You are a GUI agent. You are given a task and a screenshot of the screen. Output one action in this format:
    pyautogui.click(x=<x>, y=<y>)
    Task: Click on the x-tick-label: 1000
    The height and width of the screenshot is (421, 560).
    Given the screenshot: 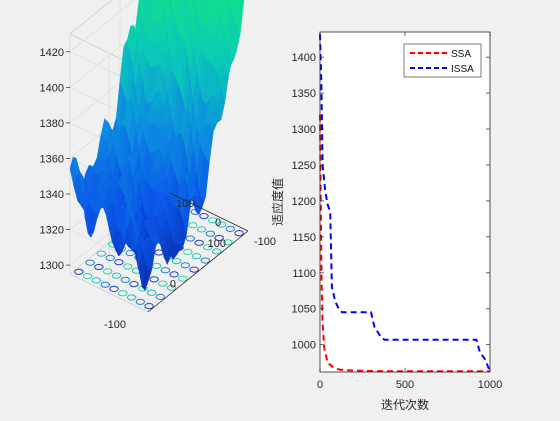 What is the action you would take?
    pyautogui.click(x=490, y=385)
    